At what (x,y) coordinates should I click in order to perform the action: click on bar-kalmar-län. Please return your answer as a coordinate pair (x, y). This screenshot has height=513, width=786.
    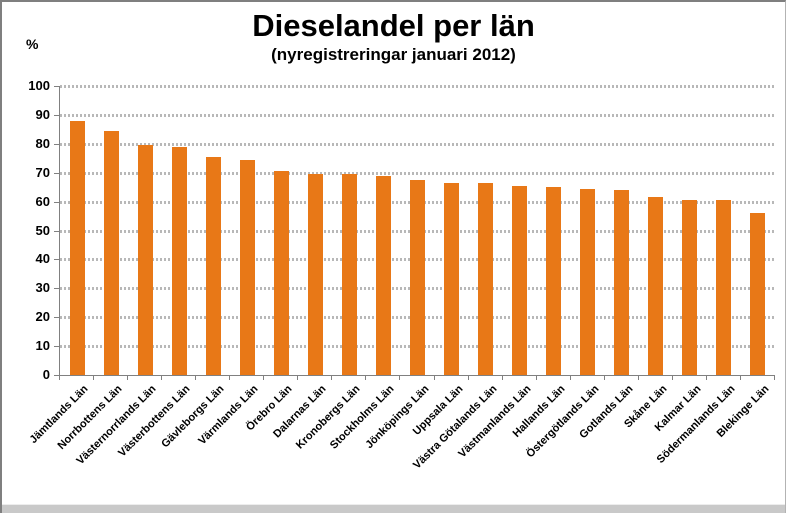
    Looking at the image, I should click on (689, 287).